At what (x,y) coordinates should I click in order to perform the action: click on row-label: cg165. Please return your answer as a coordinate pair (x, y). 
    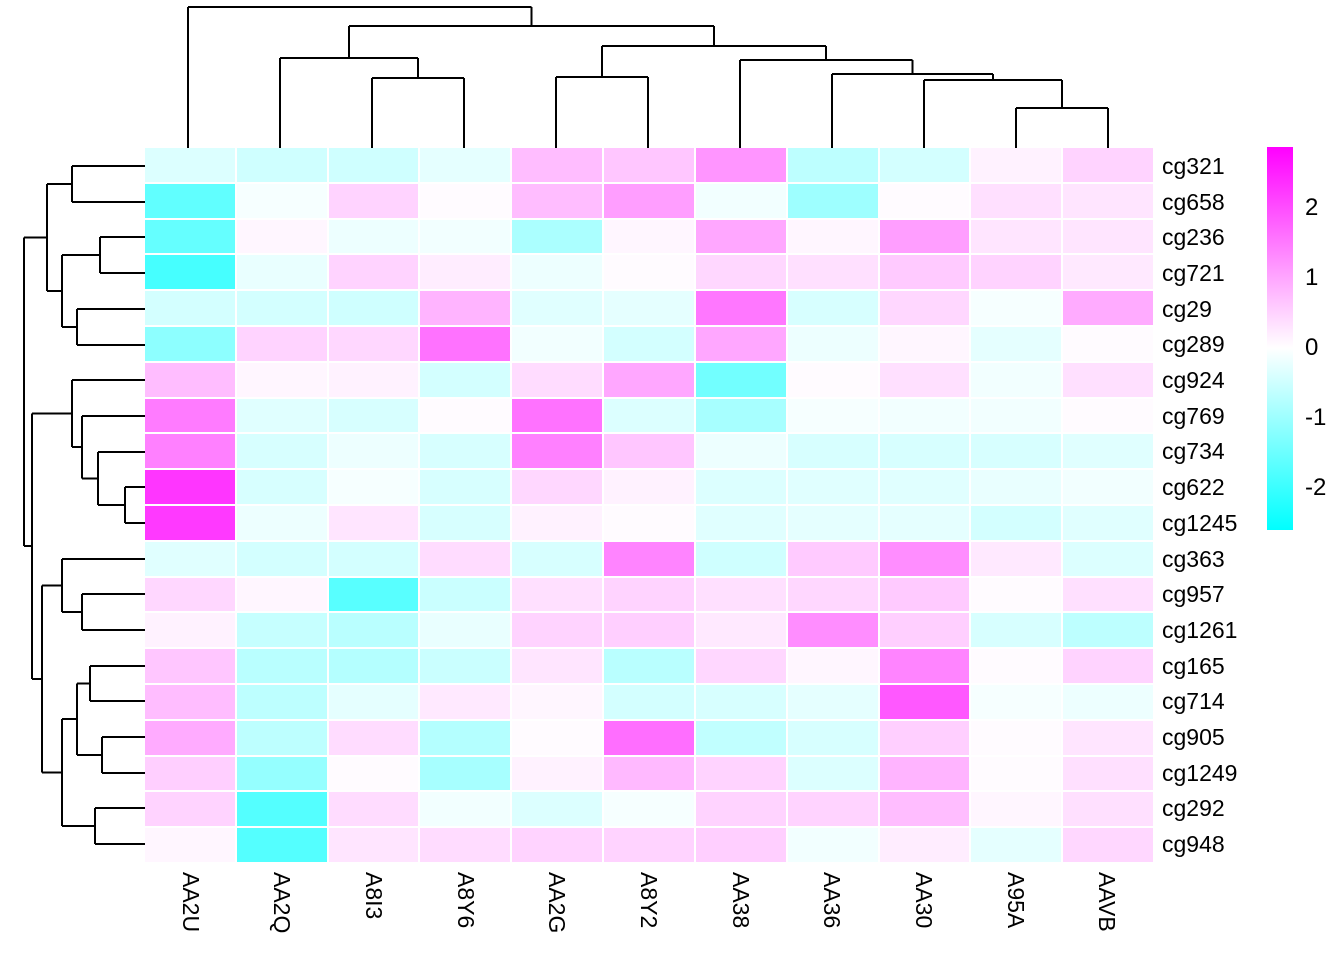
    Looking at the image, I should click on (1193, 665).